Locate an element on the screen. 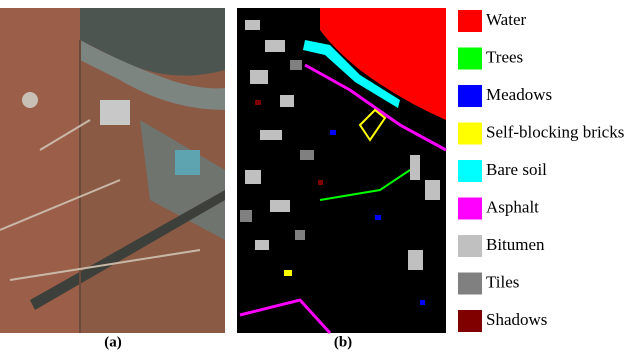  legend-label: Self-blocking bricks is located at coordinates (555, 131).